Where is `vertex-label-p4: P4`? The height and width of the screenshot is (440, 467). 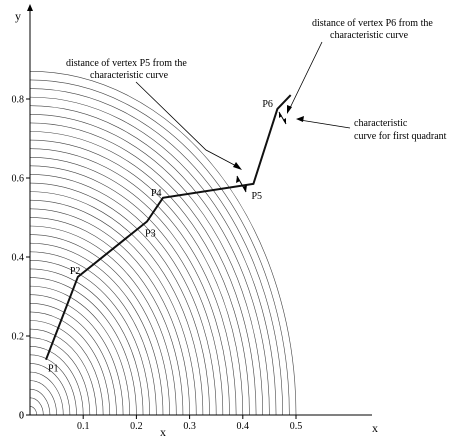
vertex-label-p4: P4 is located at coordinates (156, 193).